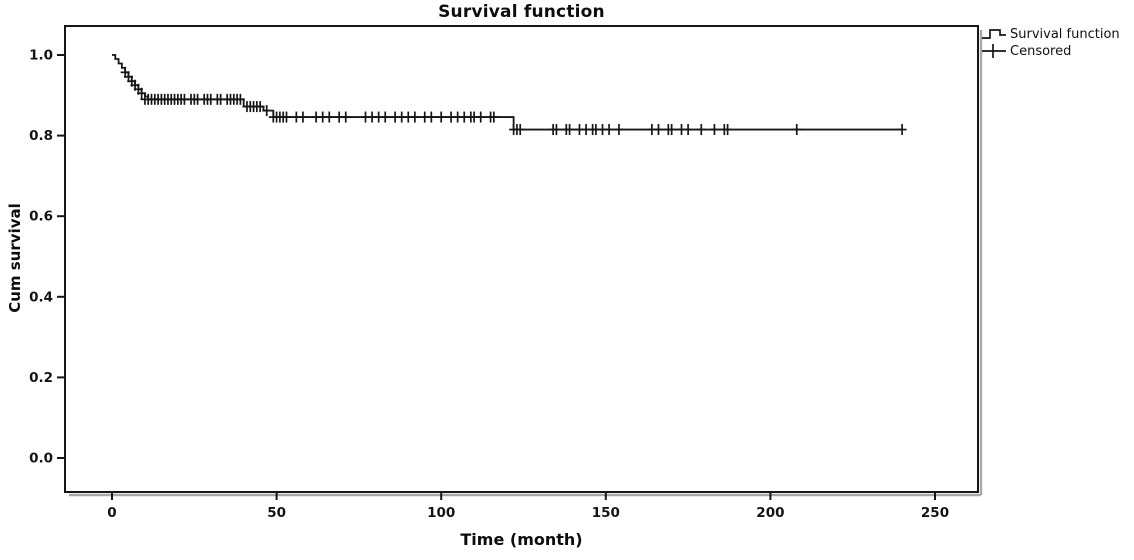 This screenshot has height=560, width=1134. Describe the element at coordinates (1065, 34) in the screenshot. I see `legend-label-survival: Survival function` at that location.